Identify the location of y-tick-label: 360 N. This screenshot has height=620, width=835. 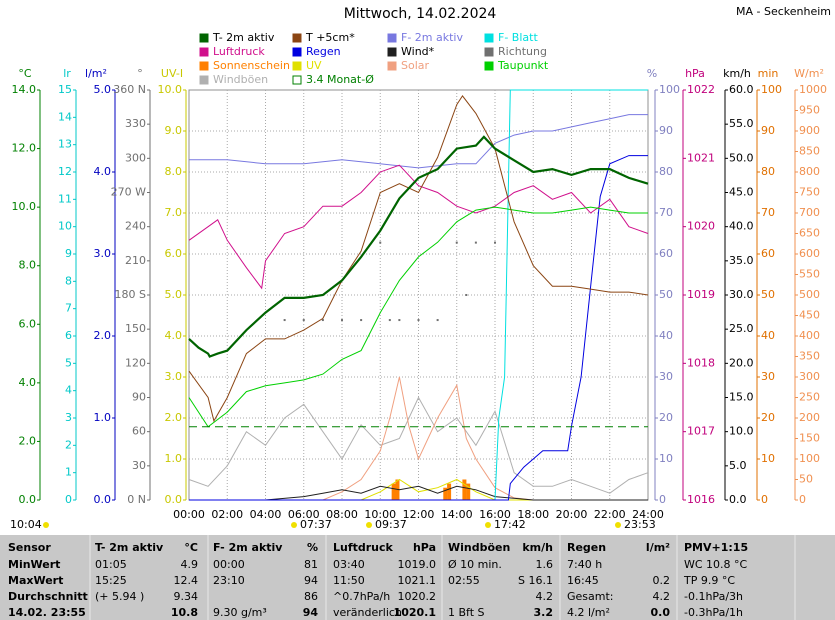
(129, 89).